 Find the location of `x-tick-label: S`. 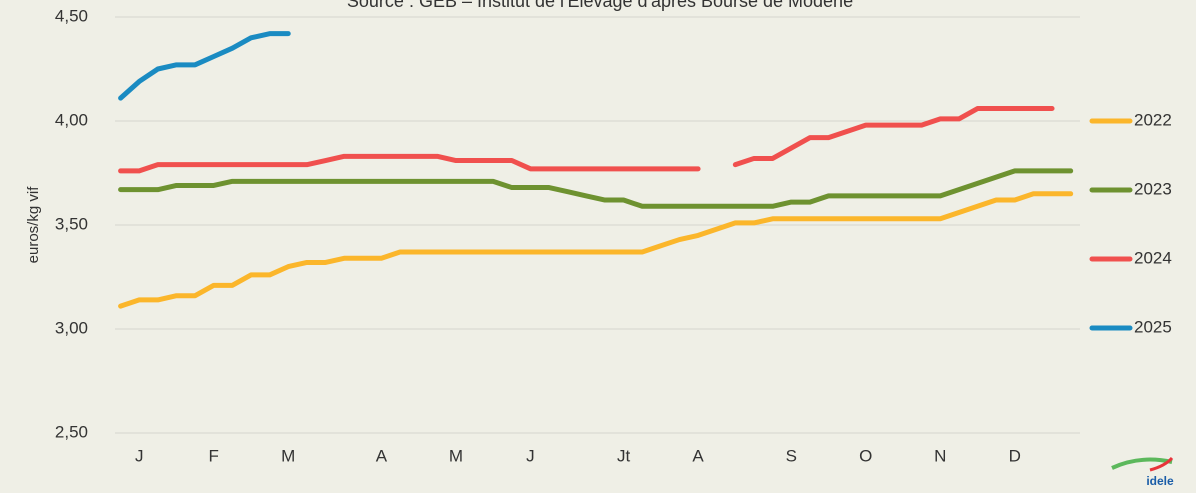

x-tick-label: S is located at coordinates (791, 455).